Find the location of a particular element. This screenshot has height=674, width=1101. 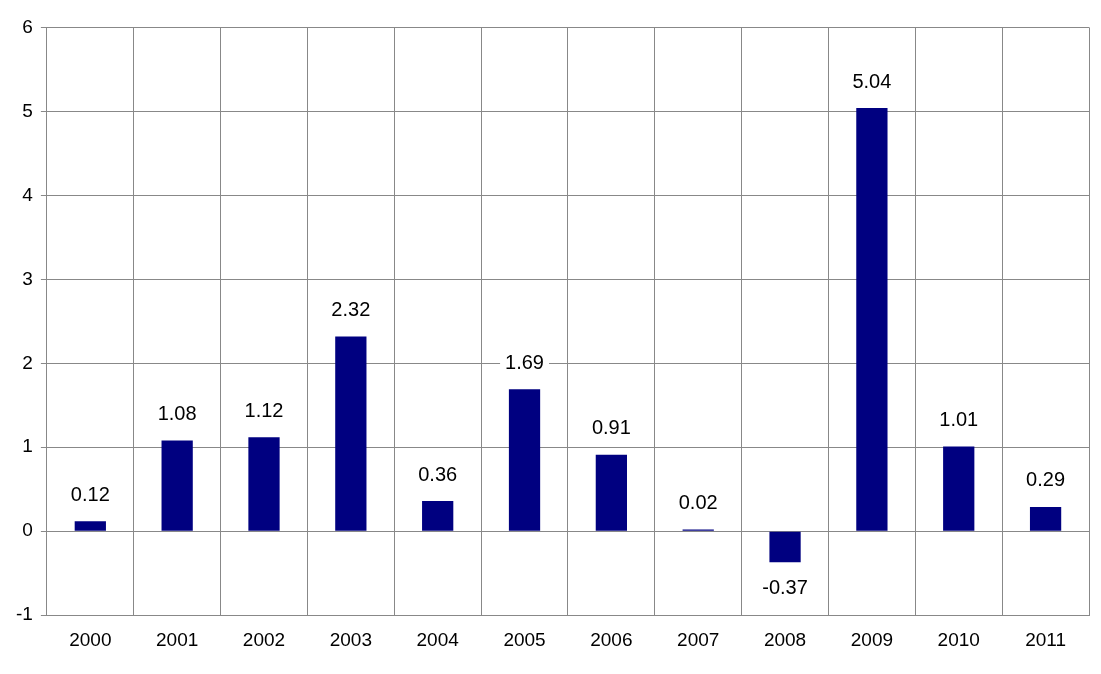

data-label: -0.37 is located at coordinates (785, 586).